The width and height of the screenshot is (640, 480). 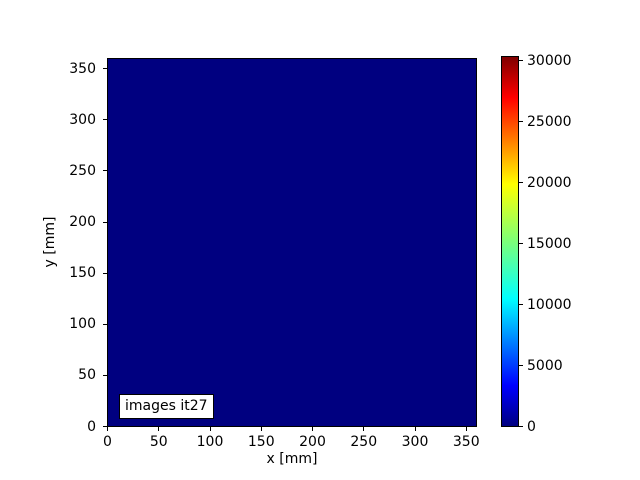 What do you see at coordinates (549, 121) in the screenshot?
I see `colorbar-tick-label: 25000` at bounding box center [549, 121].